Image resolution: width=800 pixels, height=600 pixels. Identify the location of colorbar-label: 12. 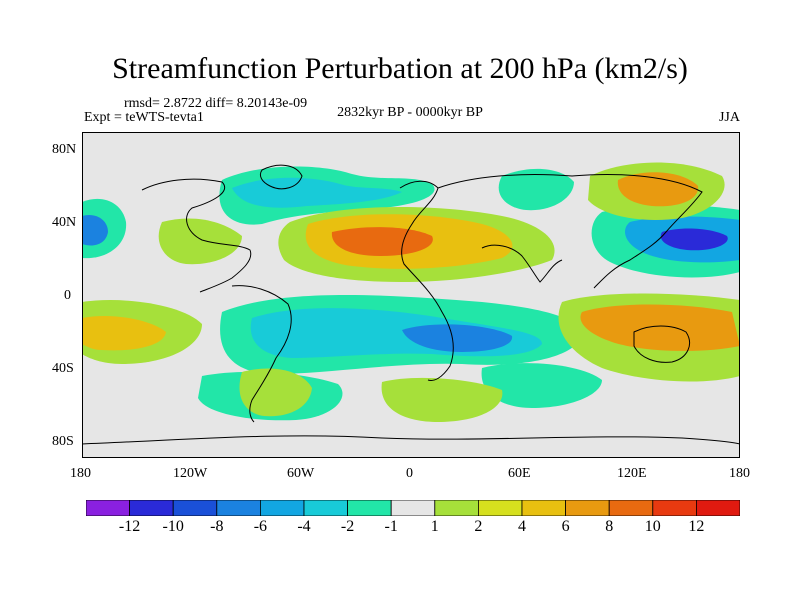
(696, 526).